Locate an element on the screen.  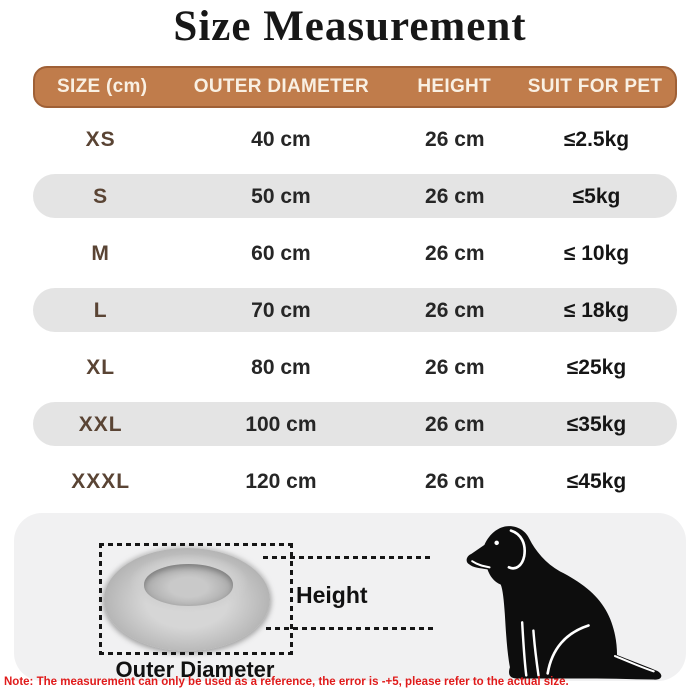
suit-for-pet-cell: ≤35kg is located at coordinates (596, 424).